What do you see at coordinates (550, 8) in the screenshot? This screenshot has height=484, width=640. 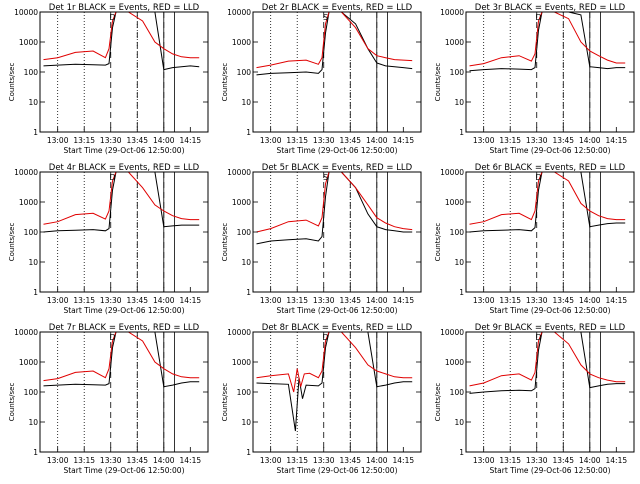 I see `panel-title: Det 3r BLACK = Events, RED = LLD` at bounding box center [550, 8].